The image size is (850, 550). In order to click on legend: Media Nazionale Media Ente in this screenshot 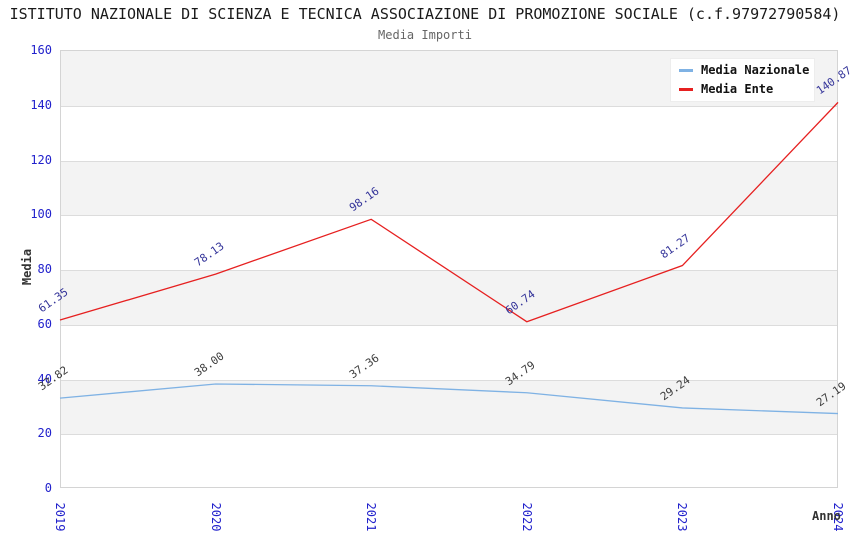, I will do `click(742, 80)`.